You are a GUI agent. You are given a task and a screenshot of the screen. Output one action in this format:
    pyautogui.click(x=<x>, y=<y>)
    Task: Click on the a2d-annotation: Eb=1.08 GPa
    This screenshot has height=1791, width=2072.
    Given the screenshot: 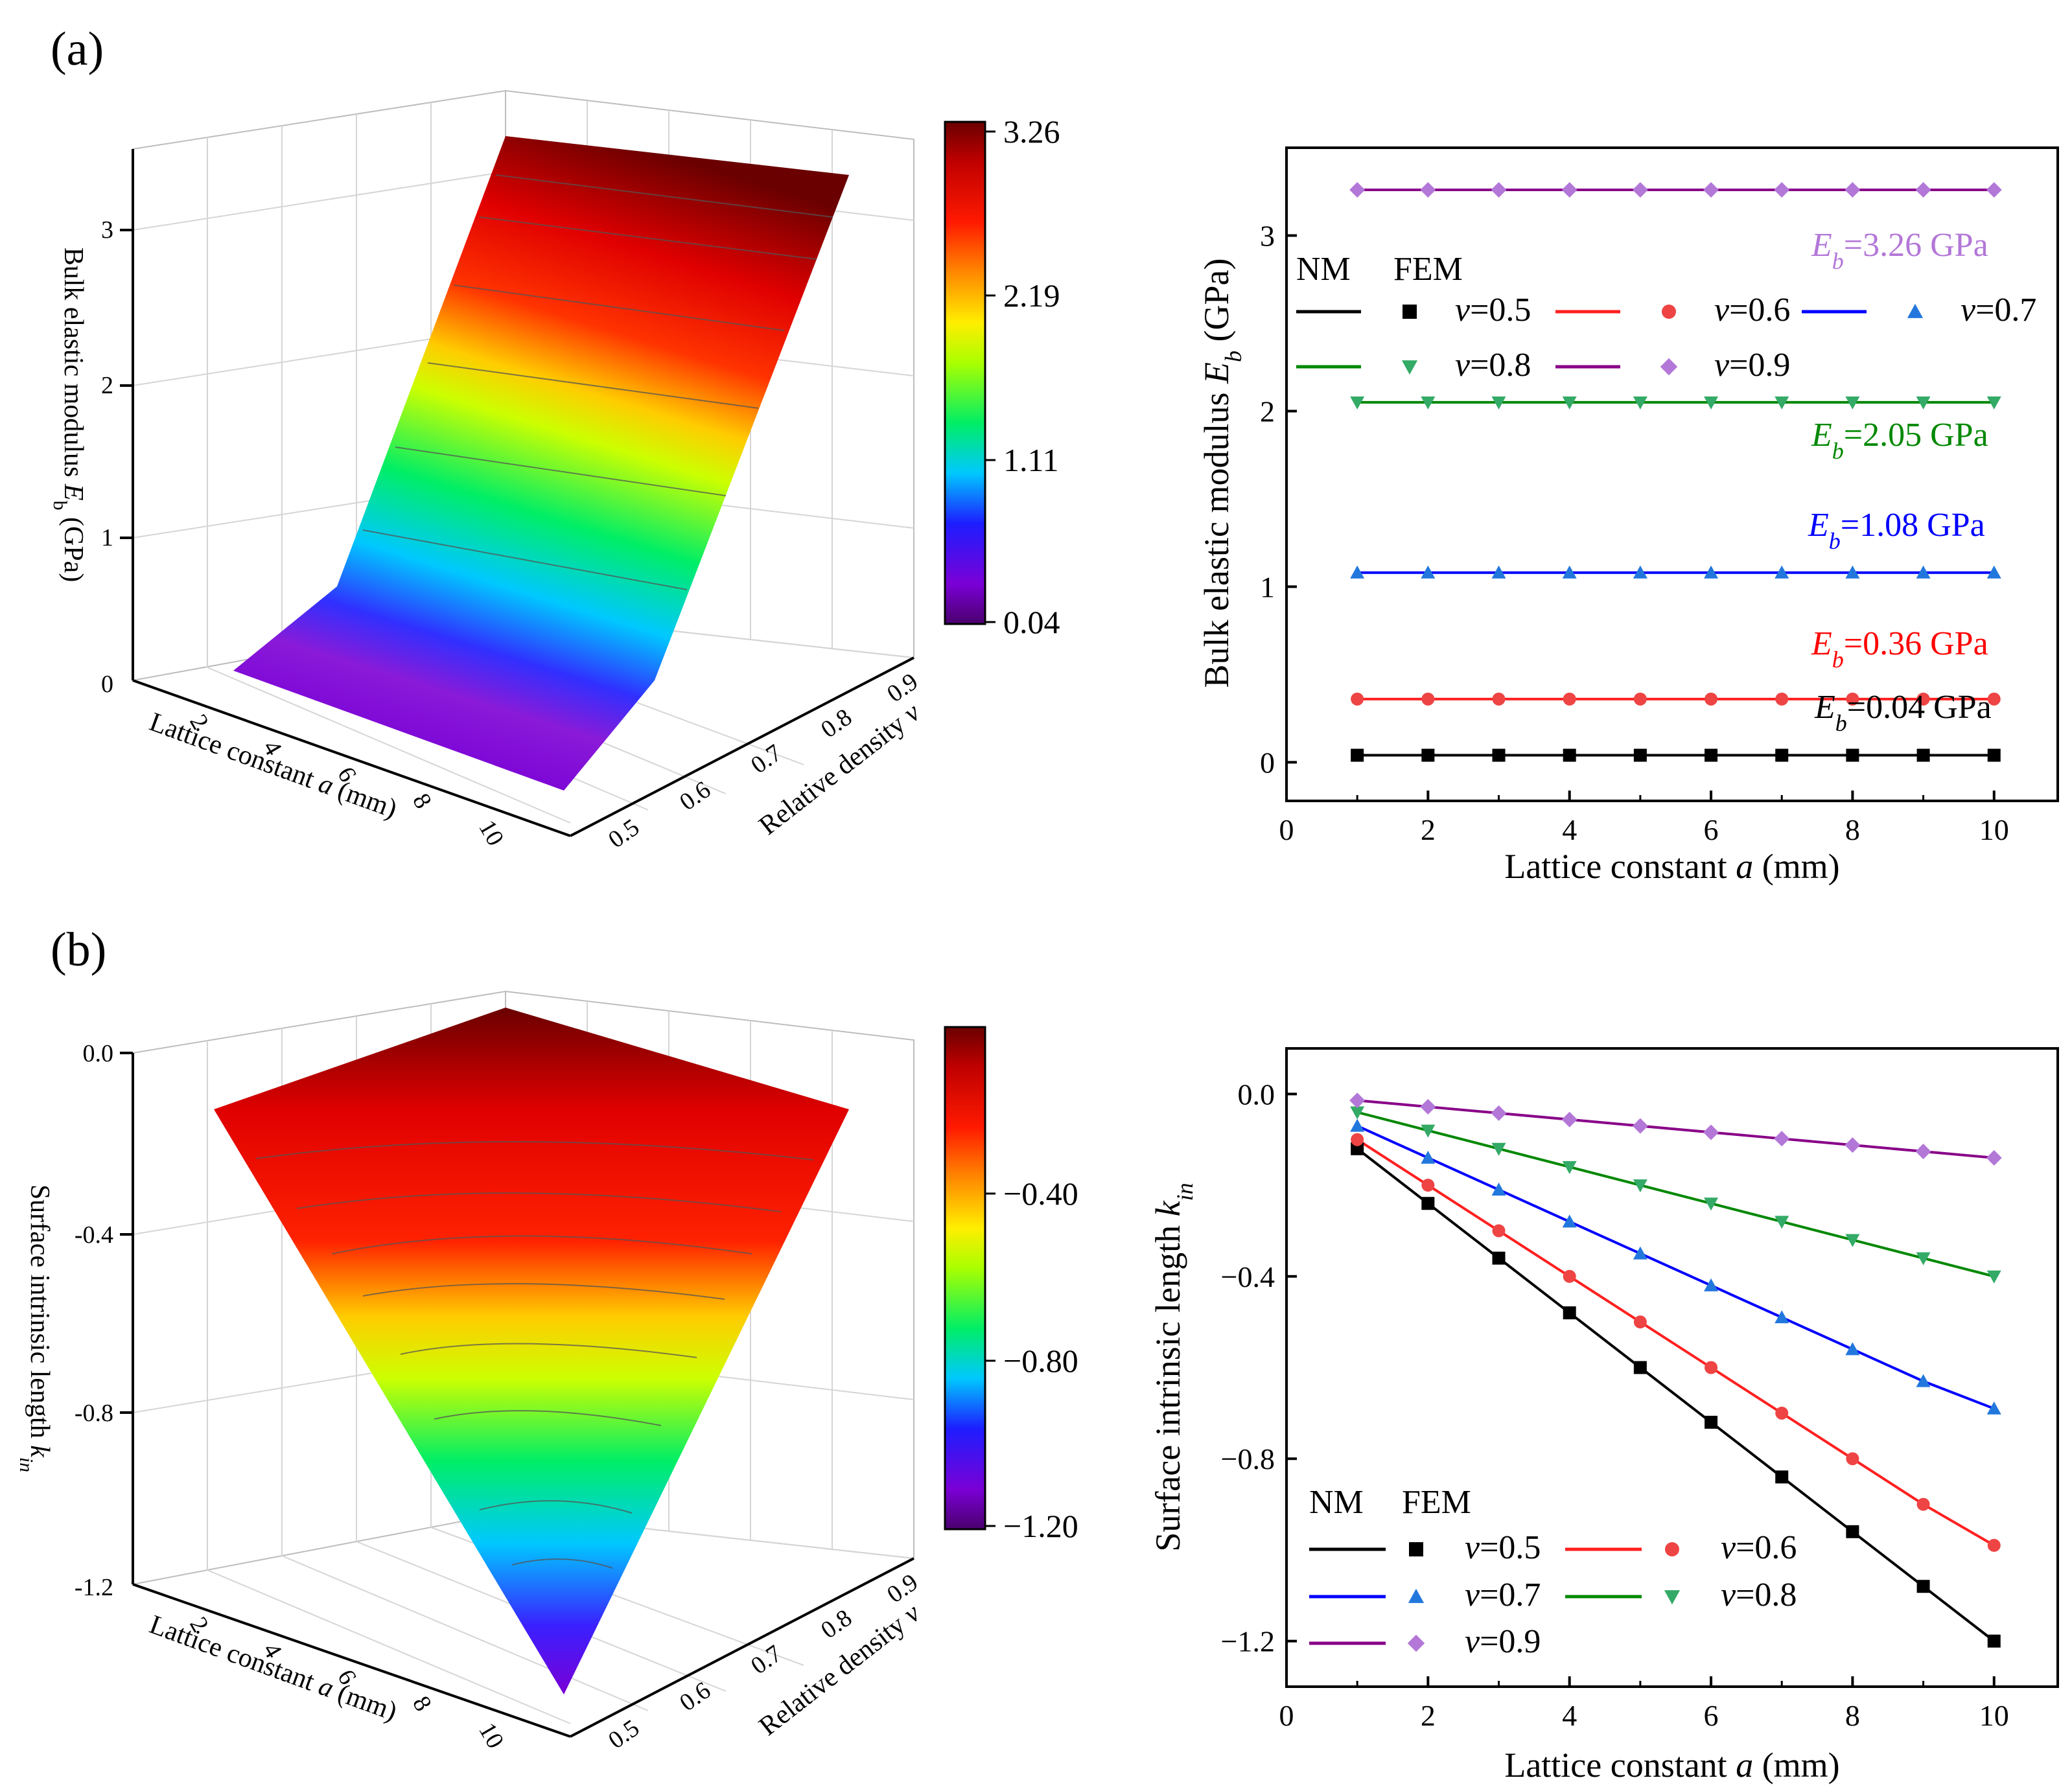 What is the action you would take?
    pyautogui.click(x=1896, y=530)
    